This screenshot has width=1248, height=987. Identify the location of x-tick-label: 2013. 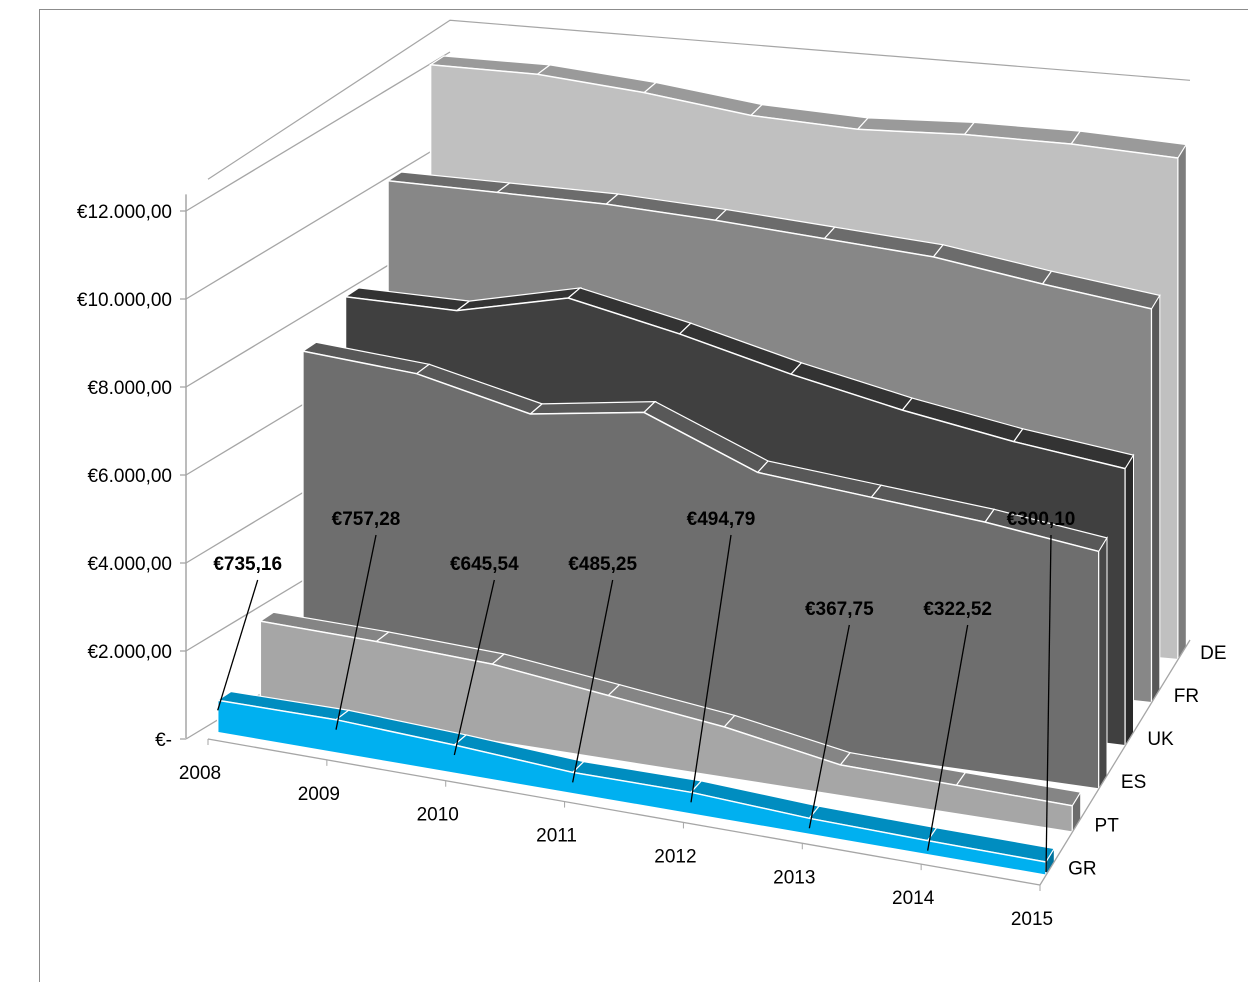
(794, 877).